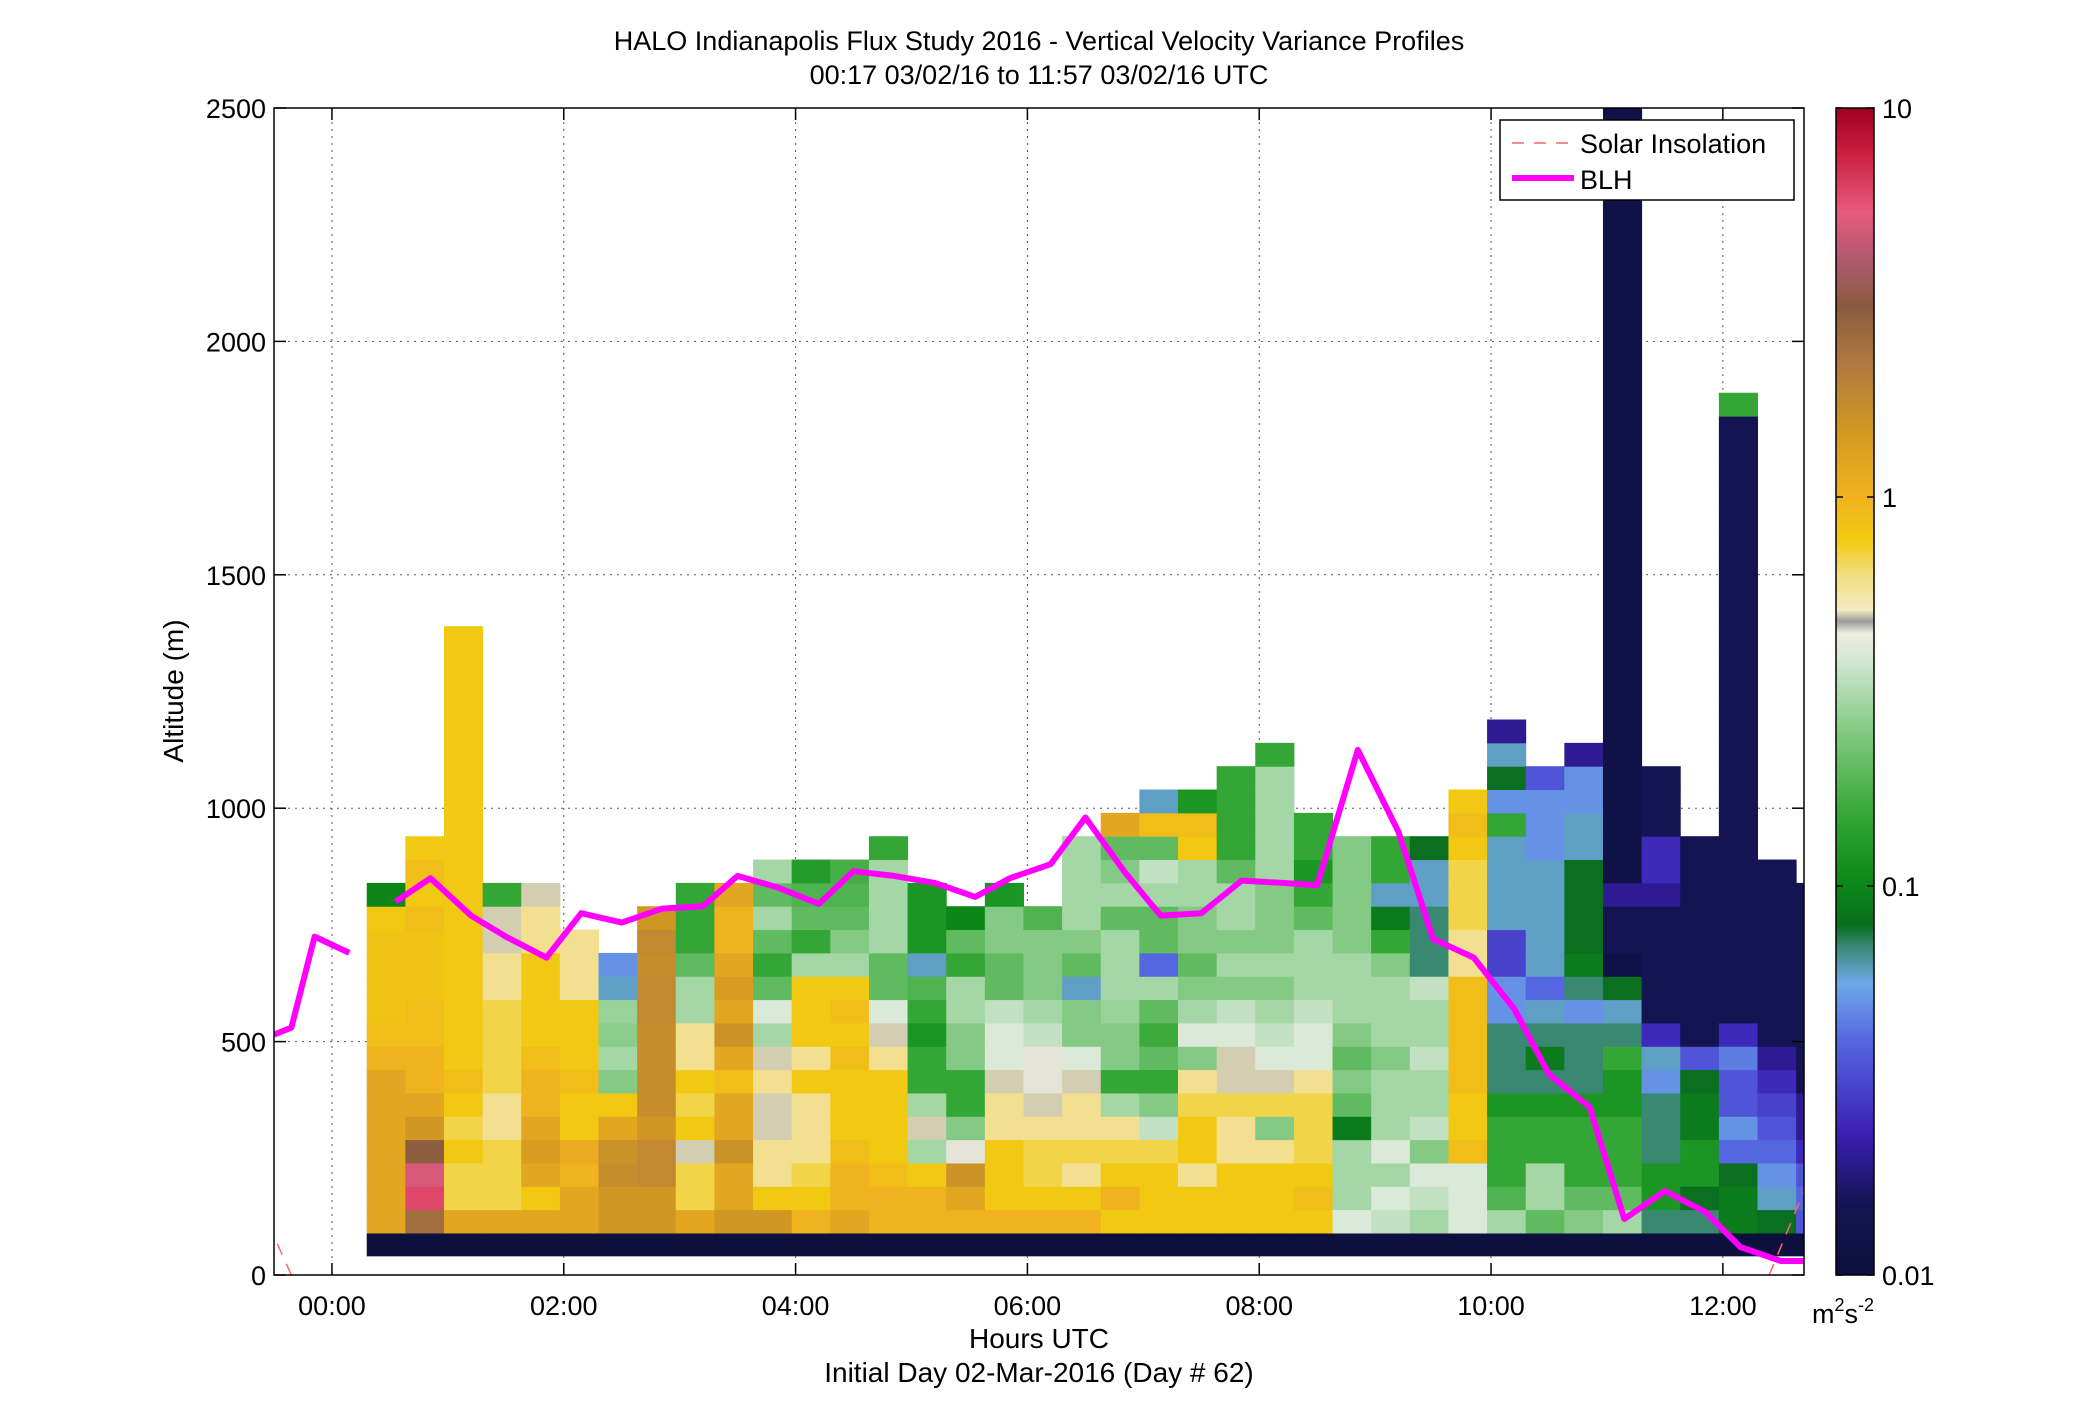  What do you see at coordinates (1852, 1314) in the screenshot?
I see `colorbar-unit-mid: s` at bounding box center [1852, 1314].